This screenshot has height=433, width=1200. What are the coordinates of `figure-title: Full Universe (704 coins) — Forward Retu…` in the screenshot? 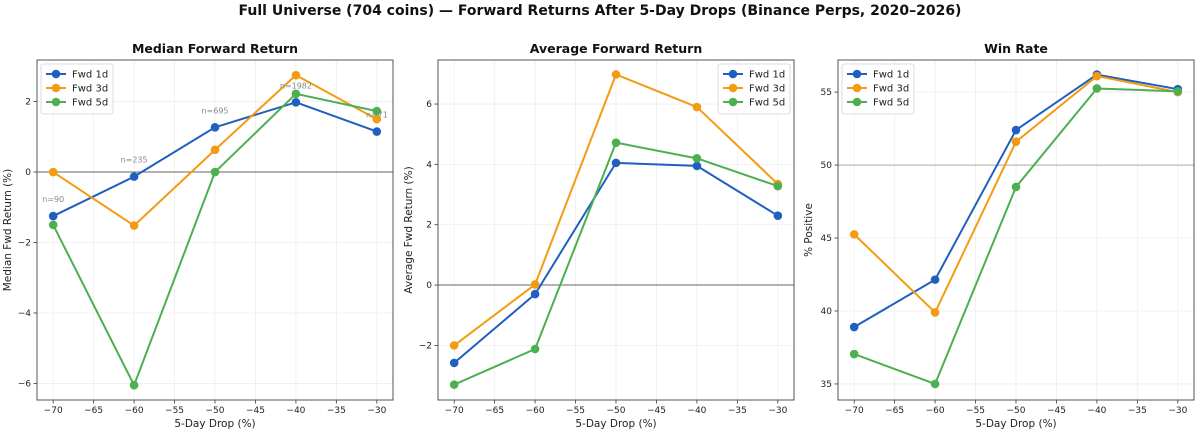 It's located at (600, 11).